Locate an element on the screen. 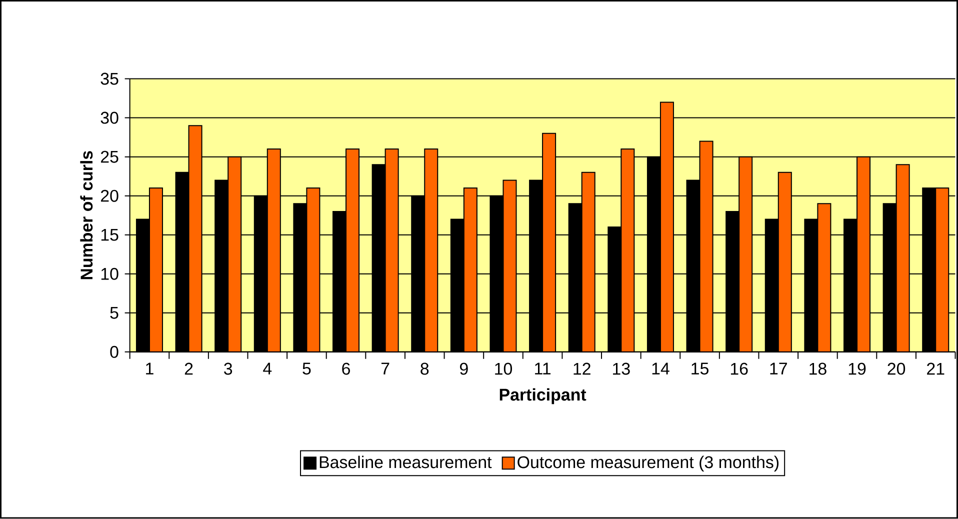  x-axis-title: Participant is located at coordinates (543, 396).